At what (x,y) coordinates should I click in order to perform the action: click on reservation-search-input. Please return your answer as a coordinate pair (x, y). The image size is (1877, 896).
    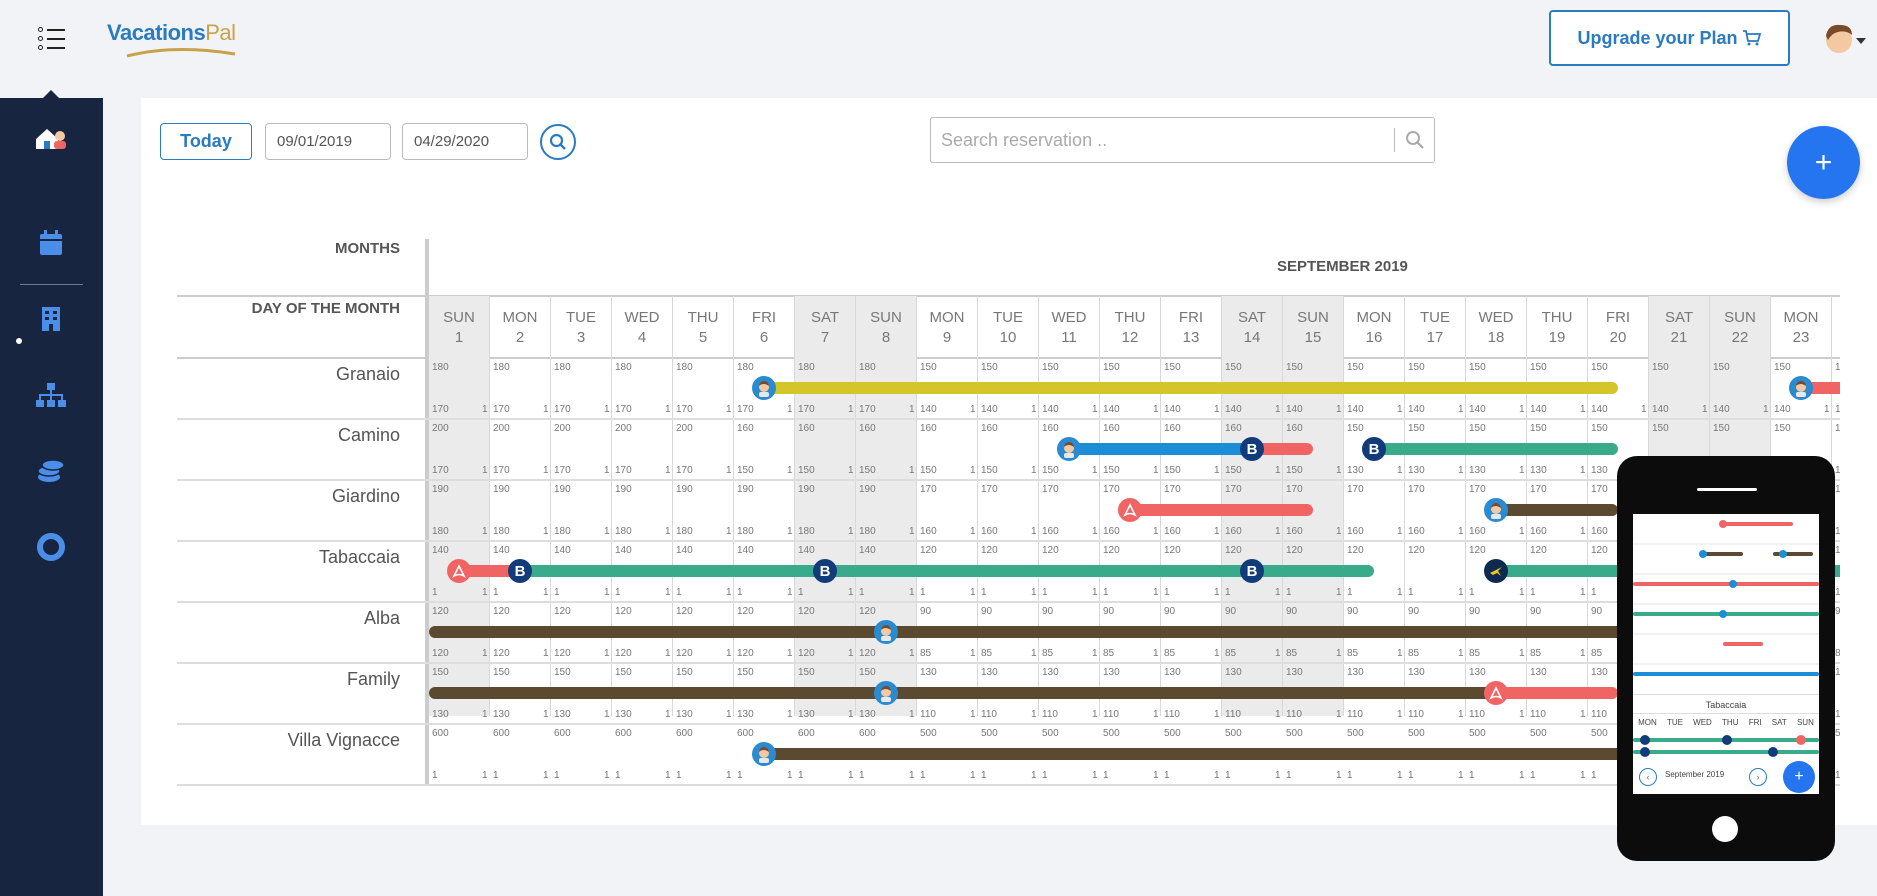
    Looking at the image, I should click on (1161, 140).